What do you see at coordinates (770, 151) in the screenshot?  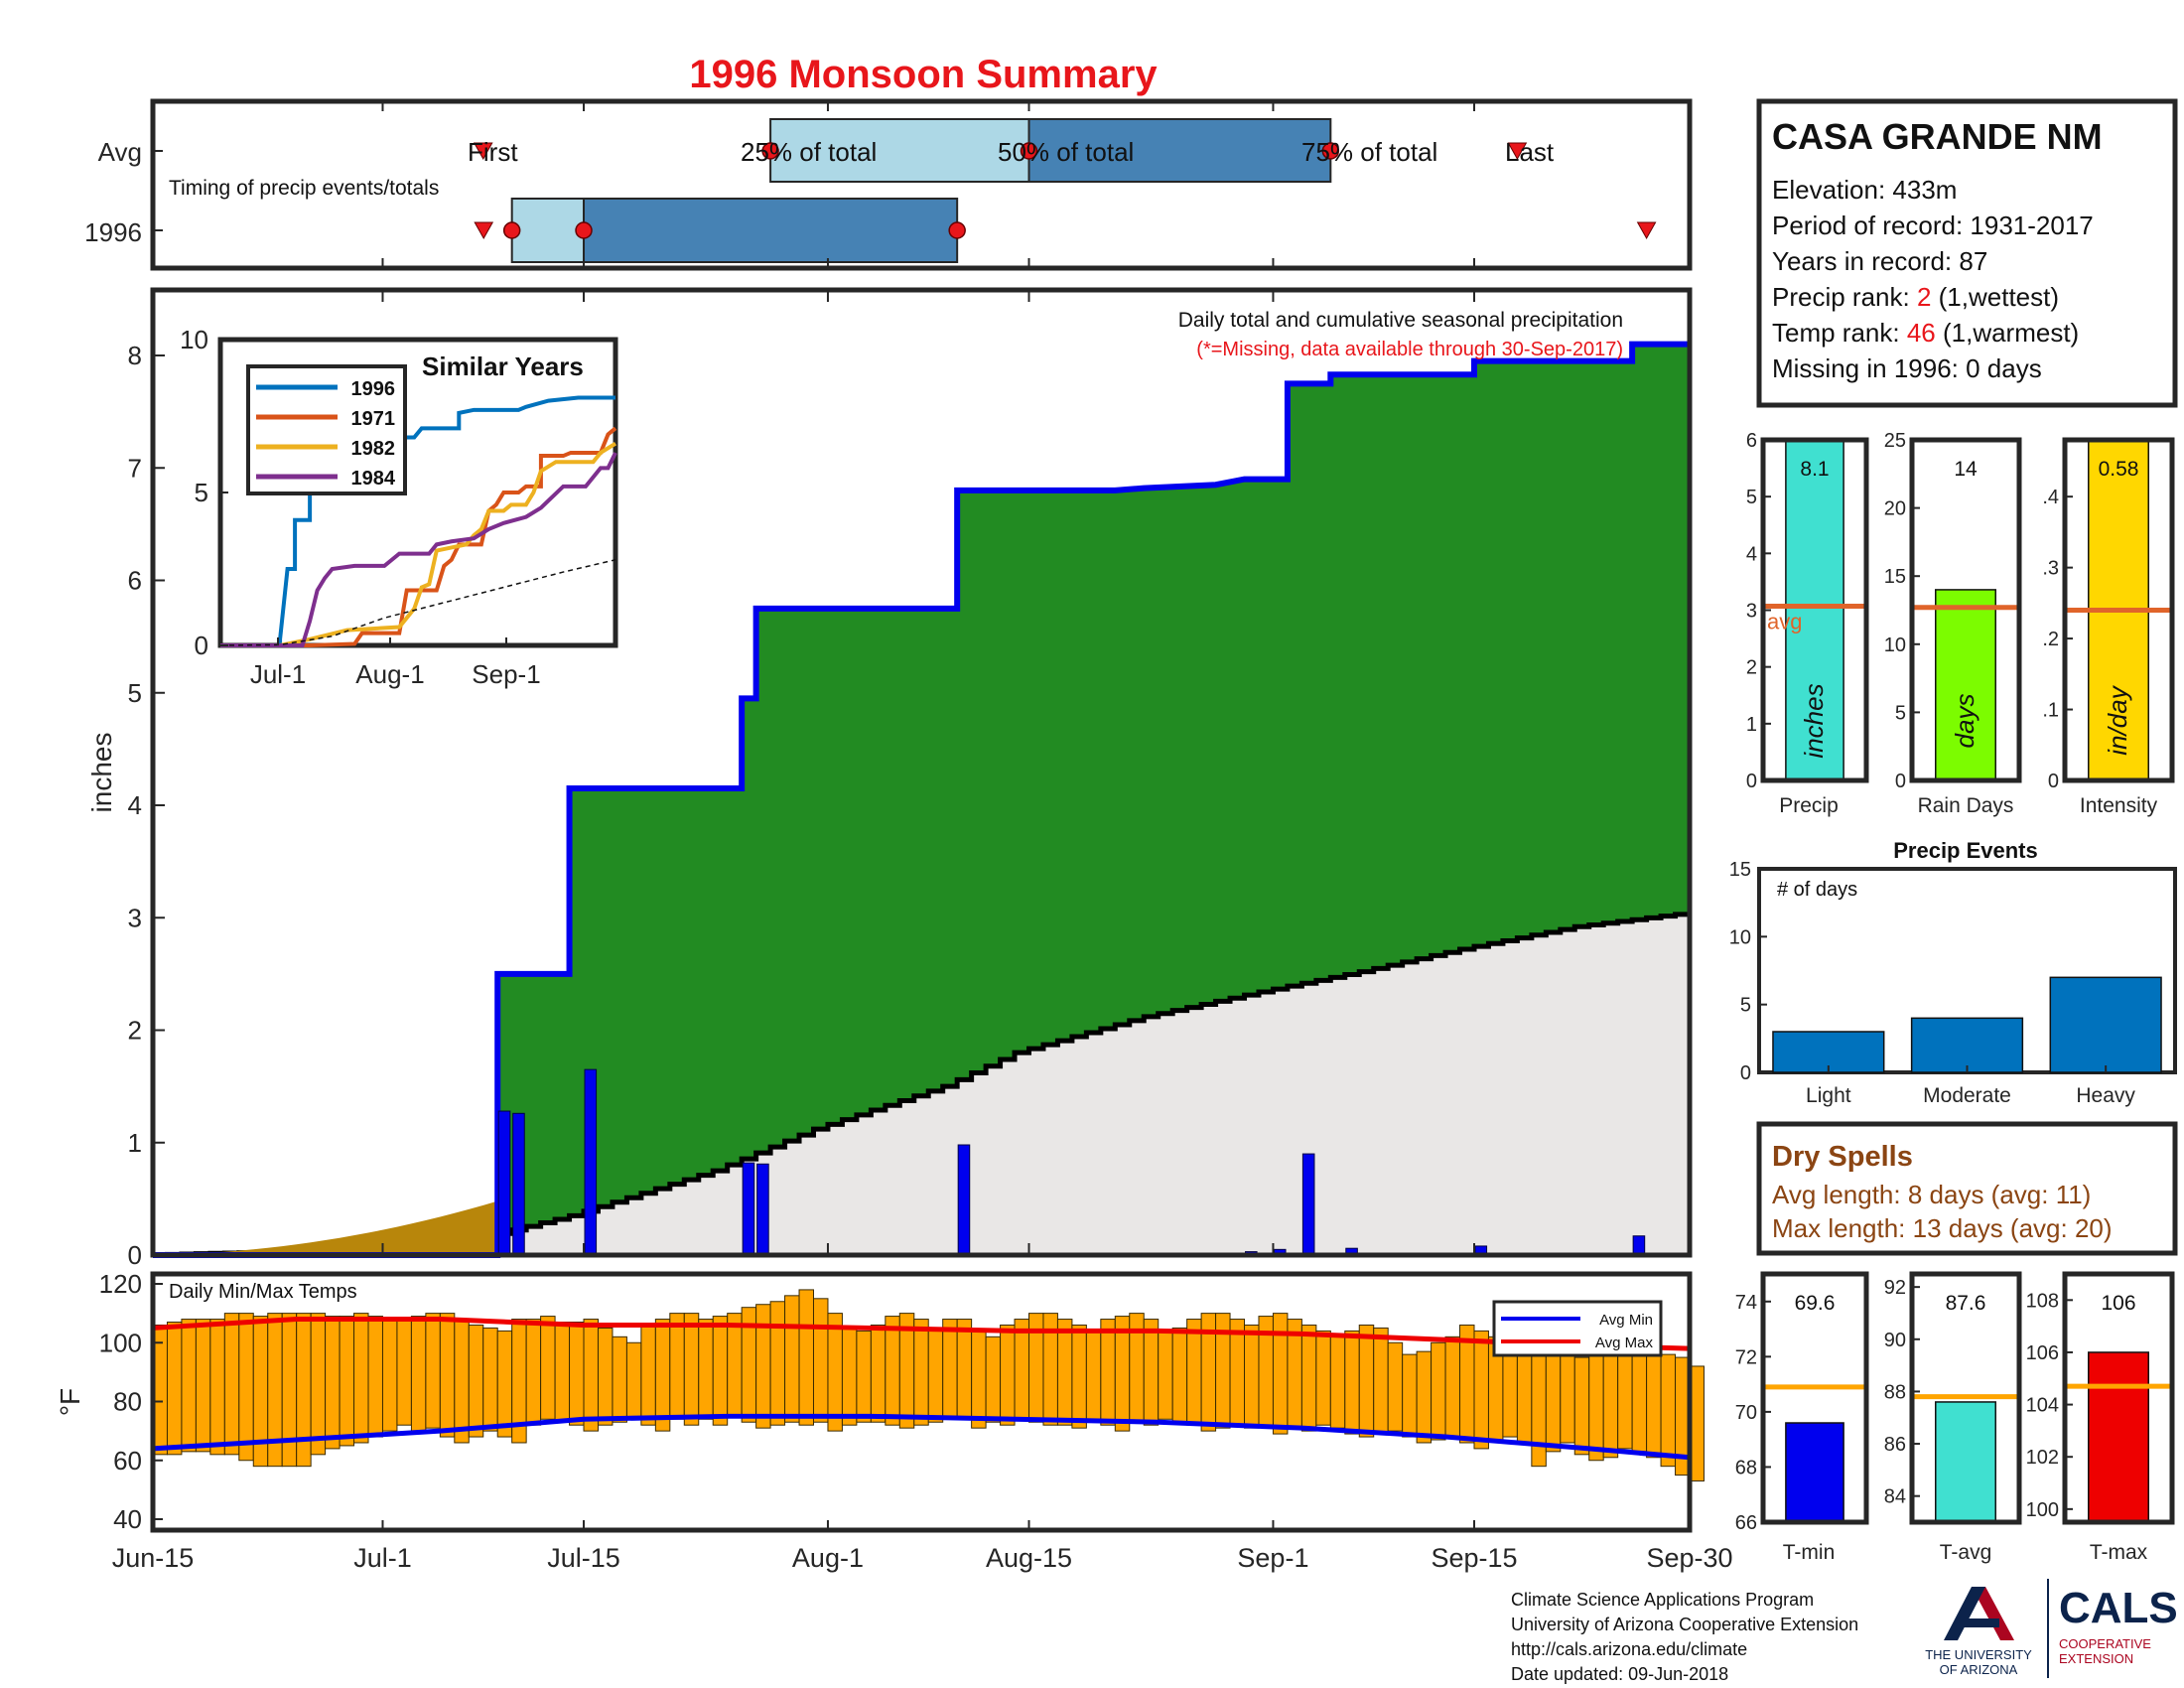 I see `timing-avg-p25-marker` at bounding box center [770, 151].